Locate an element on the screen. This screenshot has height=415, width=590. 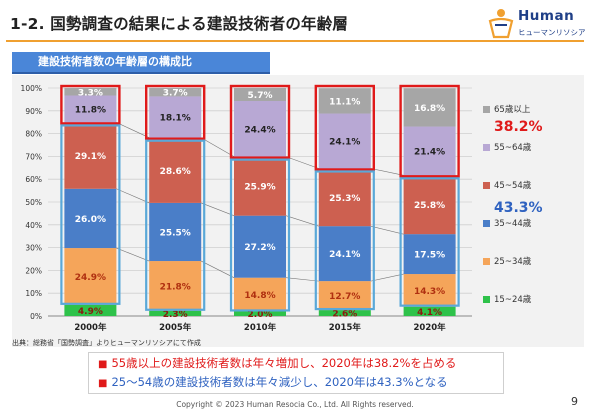
summary-note-2-text: 25～54歳の建設技術者数は年々減少し、2020年は43.3%となる is located at coordinates (279, 382).